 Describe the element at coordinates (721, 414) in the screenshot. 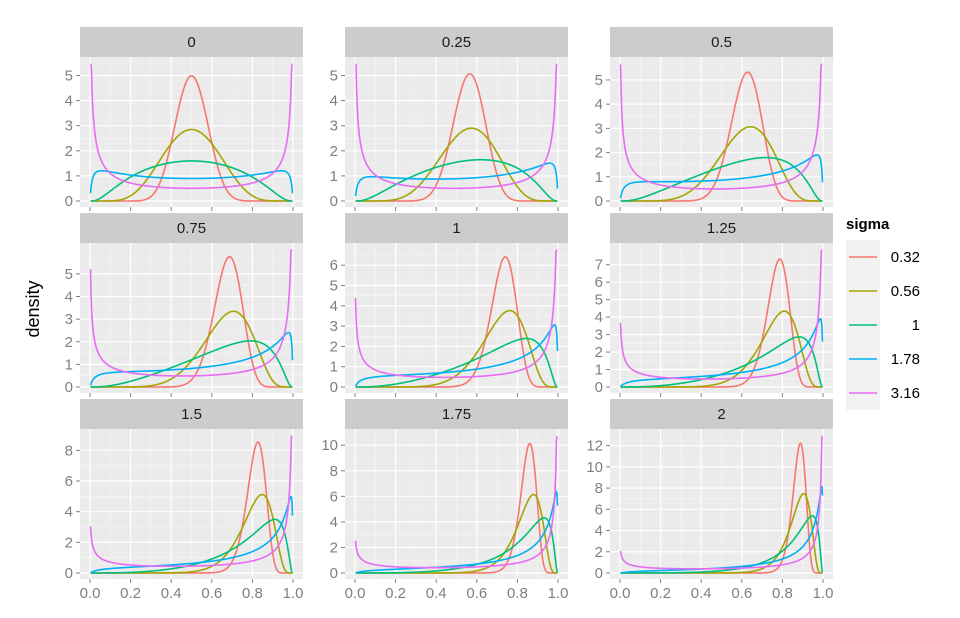

I see `facet-strip-label: 2` at that location.